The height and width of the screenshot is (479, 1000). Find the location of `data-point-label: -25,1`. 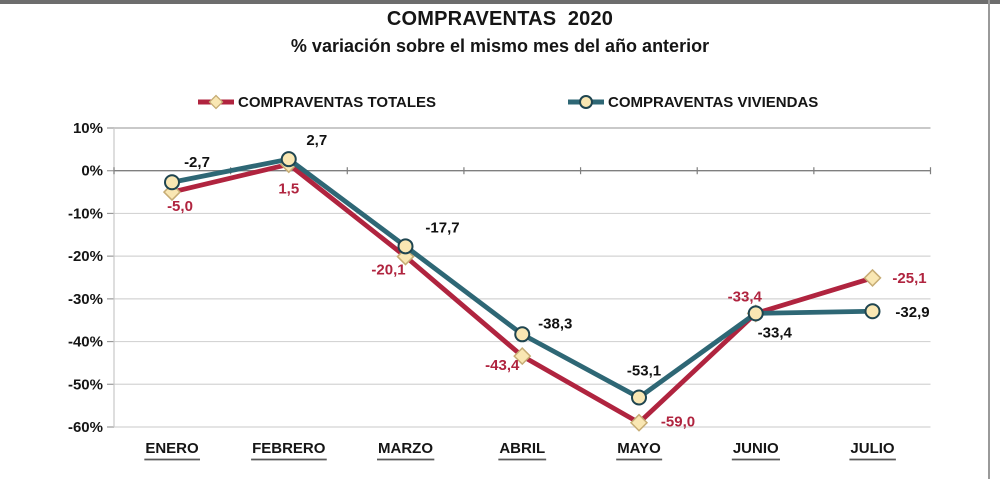

data-point-label: -25,1 is located at coordinates (909, 278).